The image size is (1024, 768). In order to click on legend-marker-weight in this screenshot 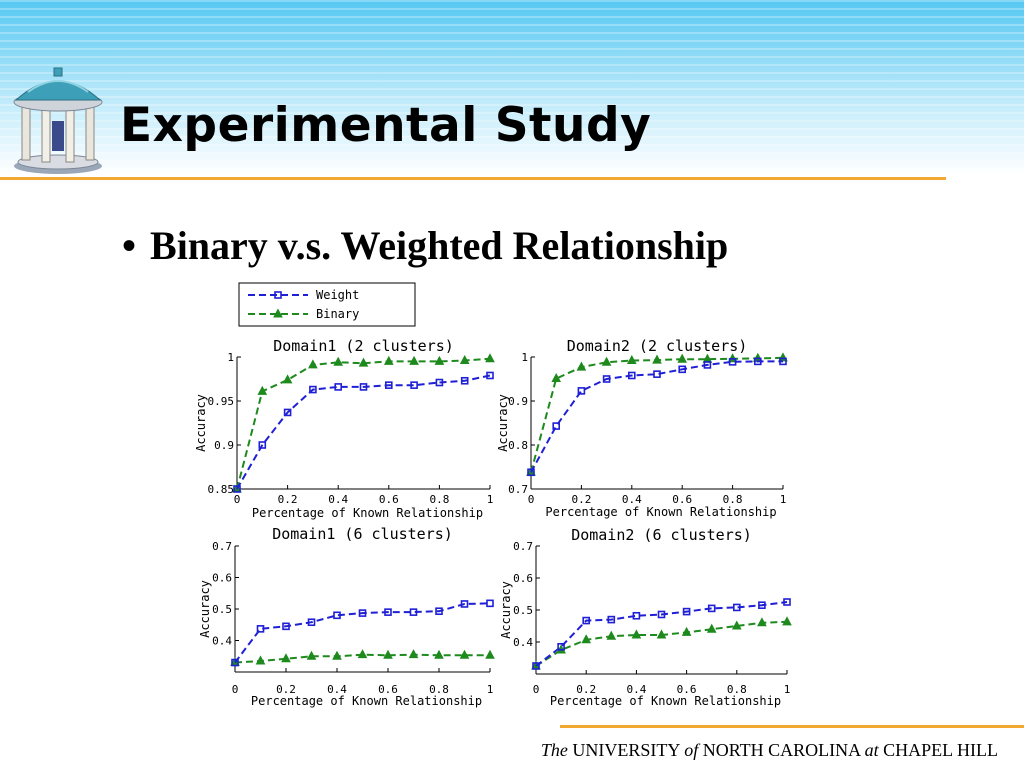, I will do `click(278, 295)`.